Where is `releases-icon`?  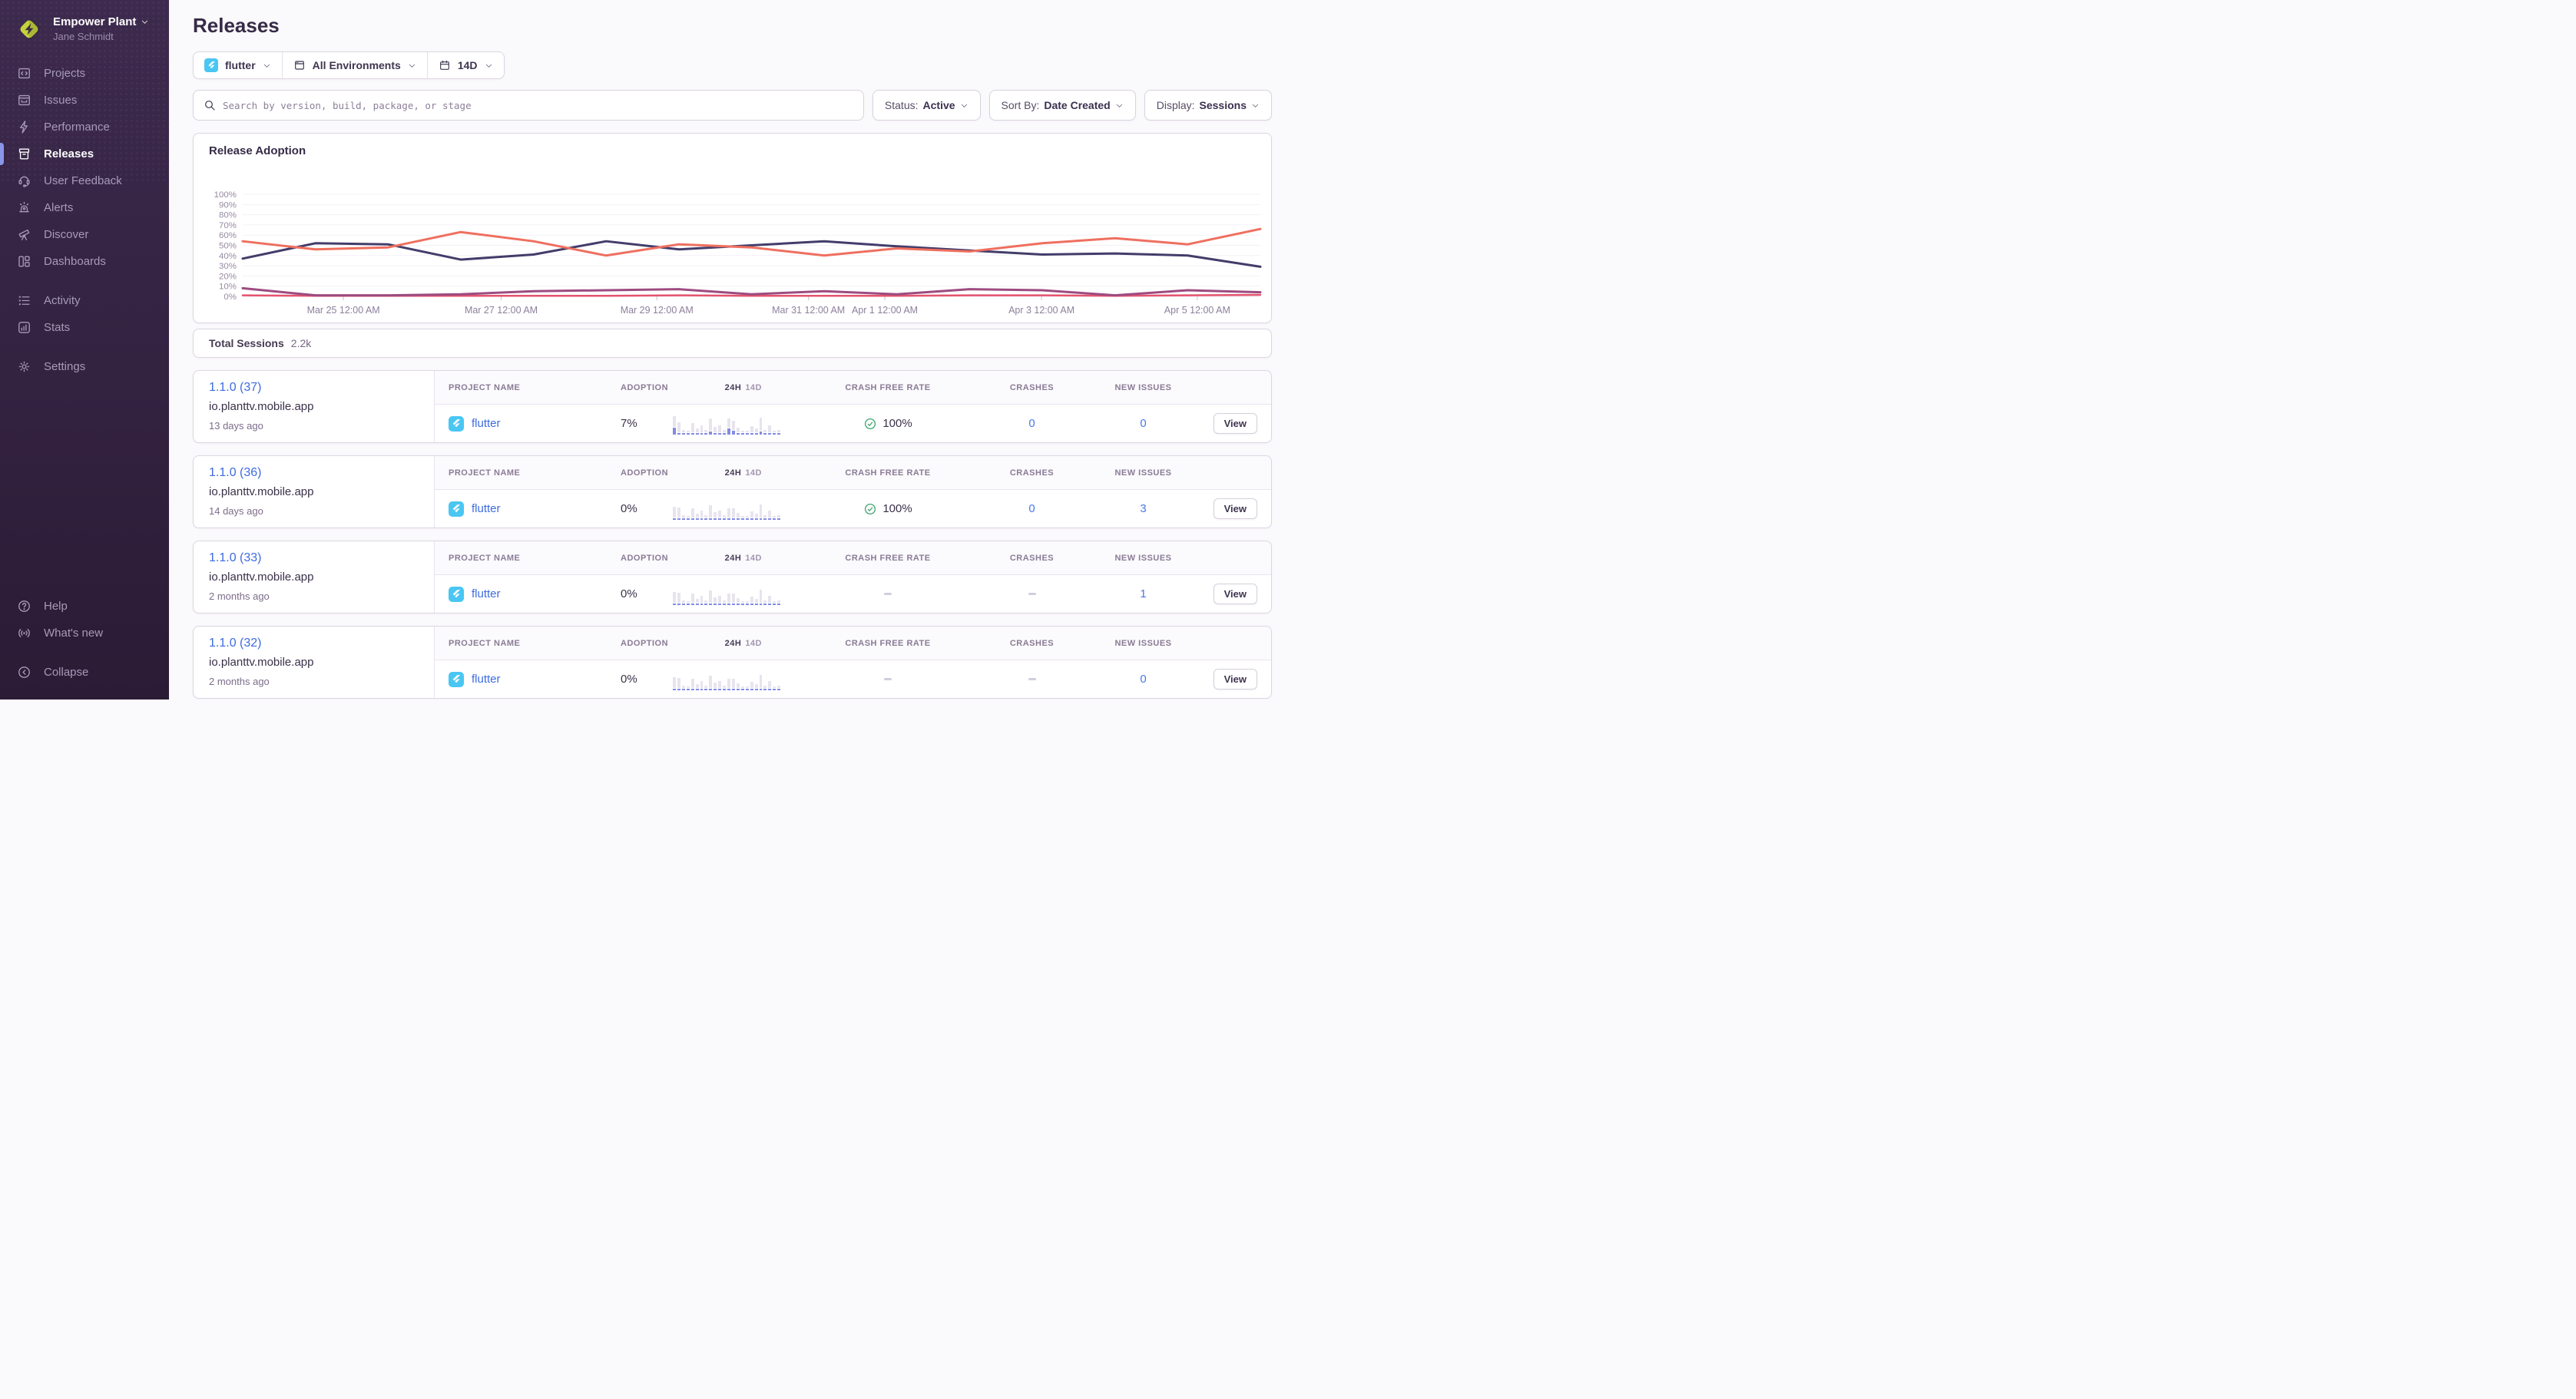
releases-icon is located at coordinates (24, 154).